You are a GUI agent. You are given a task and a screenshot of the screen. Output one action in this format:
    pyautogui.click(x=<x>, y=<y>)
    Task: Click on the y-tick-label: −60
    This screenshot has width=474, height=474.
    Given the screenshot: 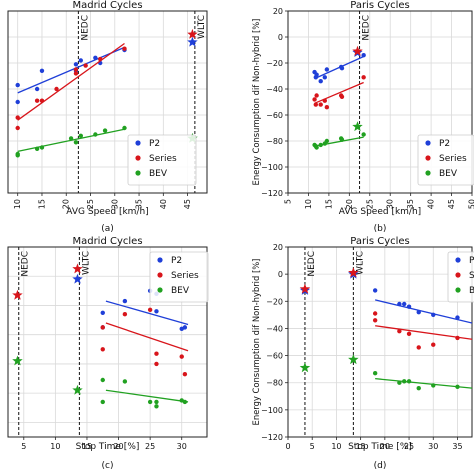 What is the action you would take?
    pyautogui.click(x=274, y=356)
    